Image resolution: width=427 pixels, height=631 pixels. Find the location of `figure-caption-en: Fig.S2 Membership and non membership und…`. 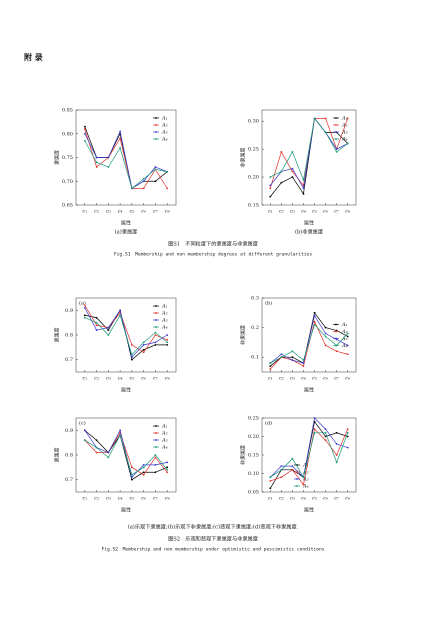

figure-caption-en: Fig.S2 Membership and non membership und… is located at coordinates (212, 550).